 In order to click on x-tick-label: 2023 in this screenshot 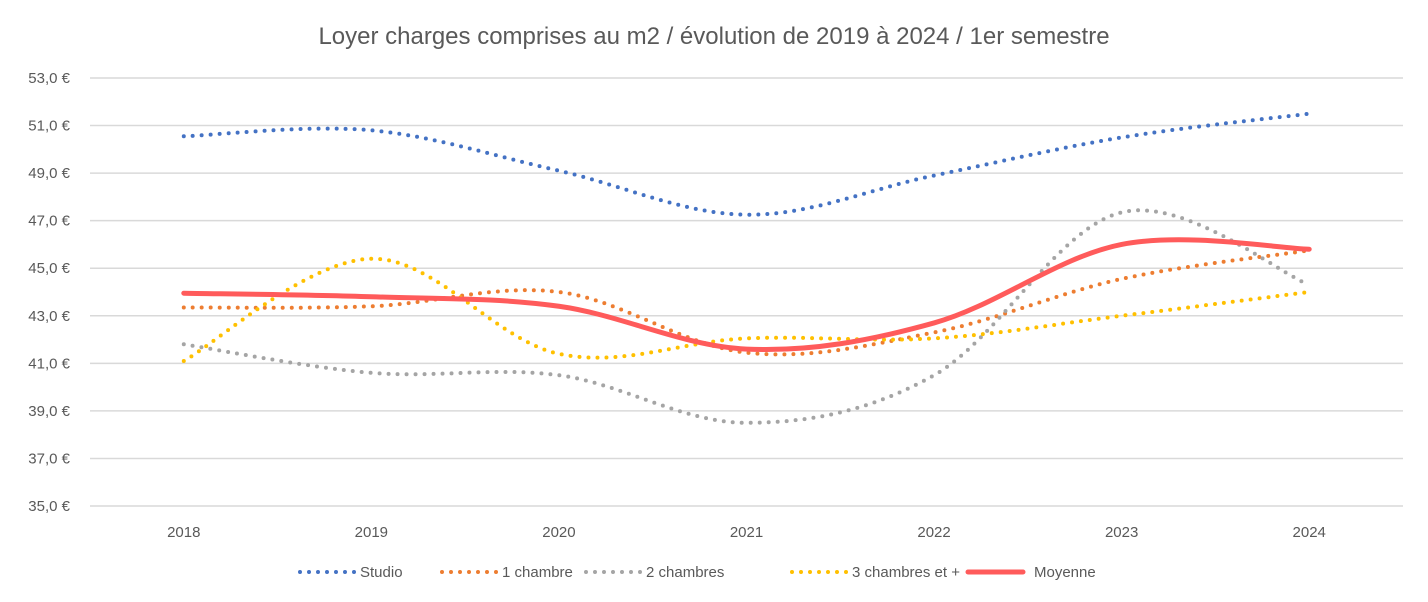, I will do `click(1121, 532)`.